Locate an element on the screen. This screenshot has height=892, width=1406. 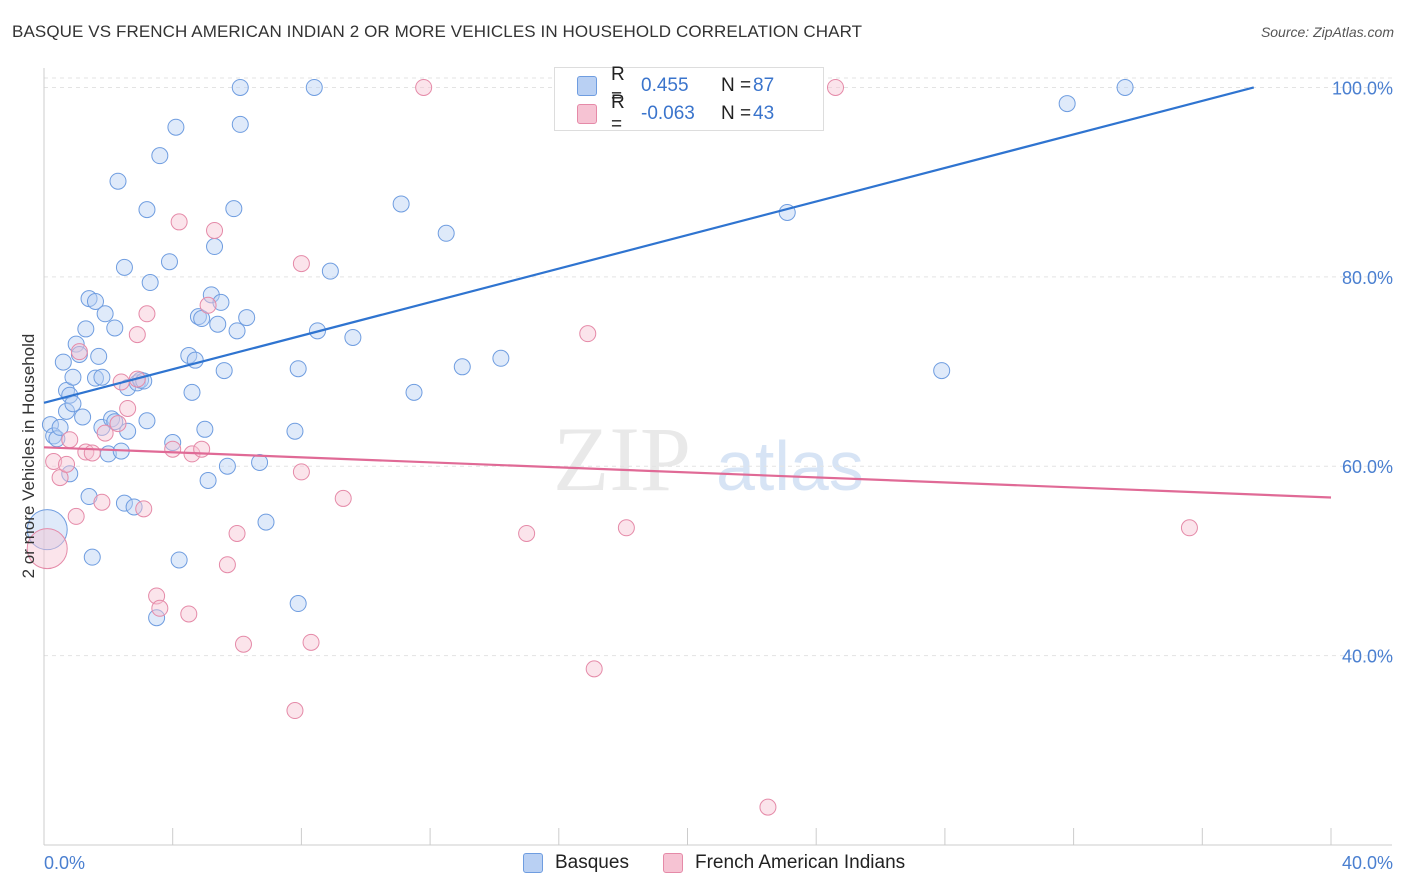
legend-item-basques: Basques is located at coordinates (576, 863).